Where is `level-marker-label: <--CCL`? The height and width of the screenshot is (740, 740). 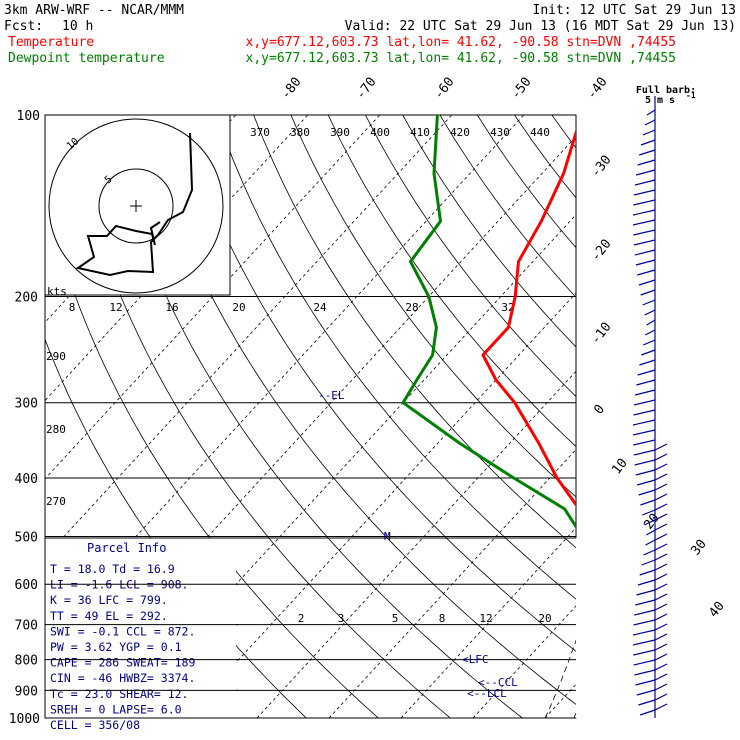
level-marker-label: <--CCL is located at coordinates (498, 682).